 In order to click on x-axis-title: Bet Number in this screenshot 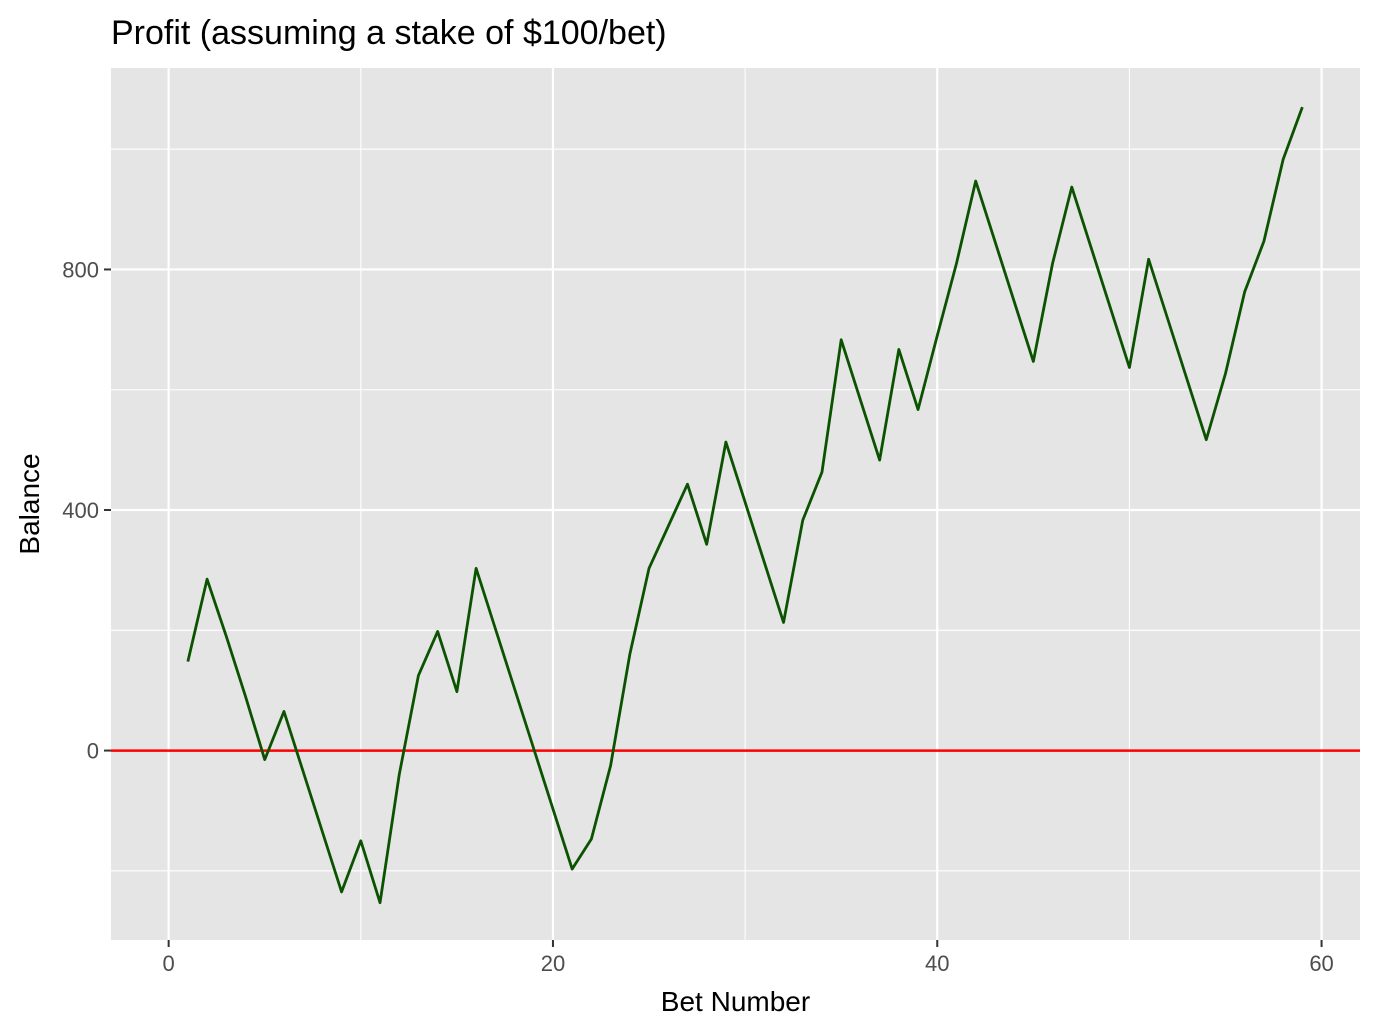, I will do `click(735, 1001)`.